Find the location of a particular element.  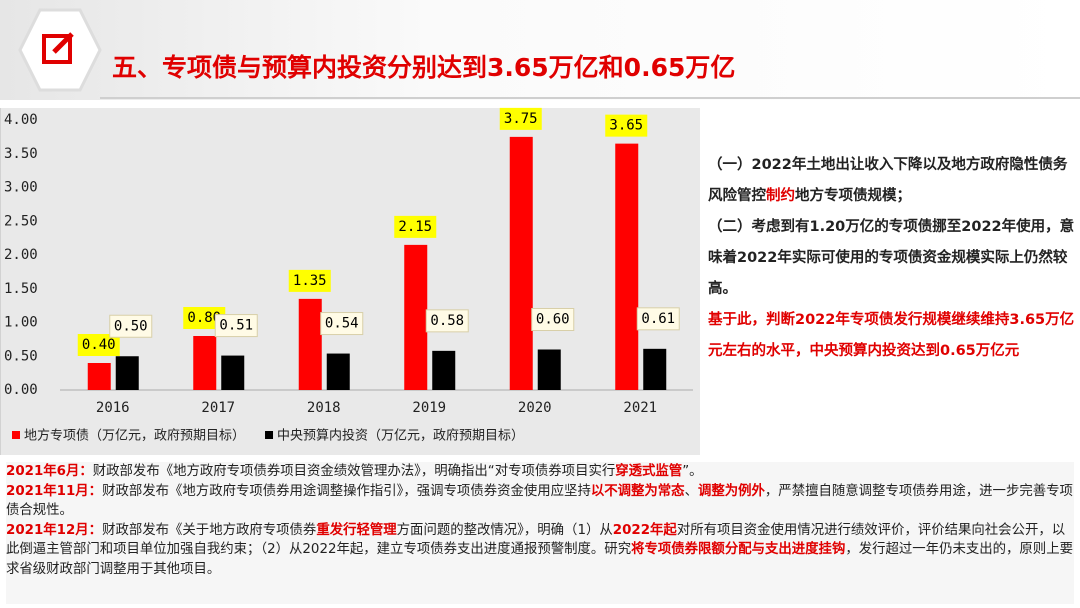

y-tick-label: 0.50 is located at coordinates (21, 356).